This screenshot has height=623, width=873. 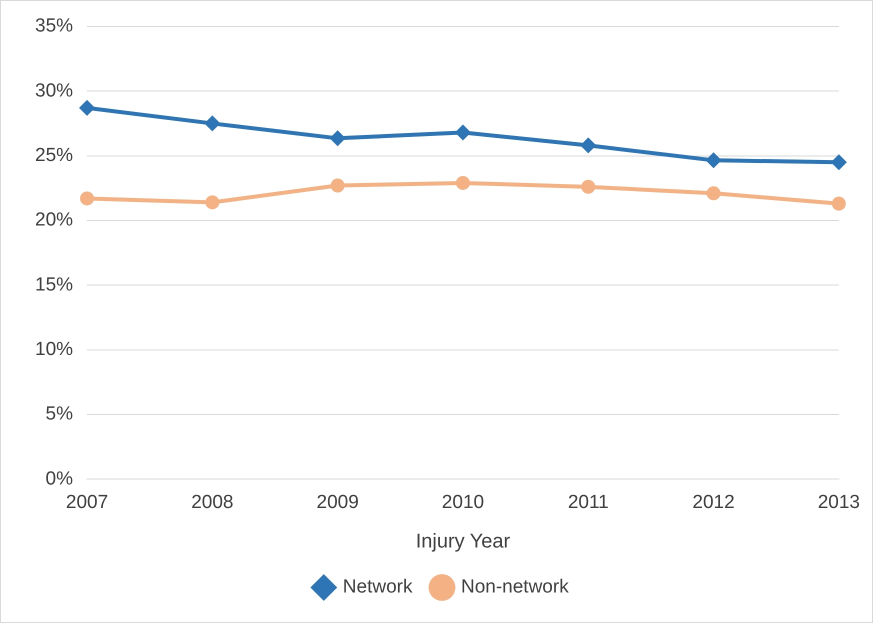 What do you see at coordinates (463, 541) in the screenshot?
I see `x-axis-title: Injury Year` at bounding box center [463, 541].